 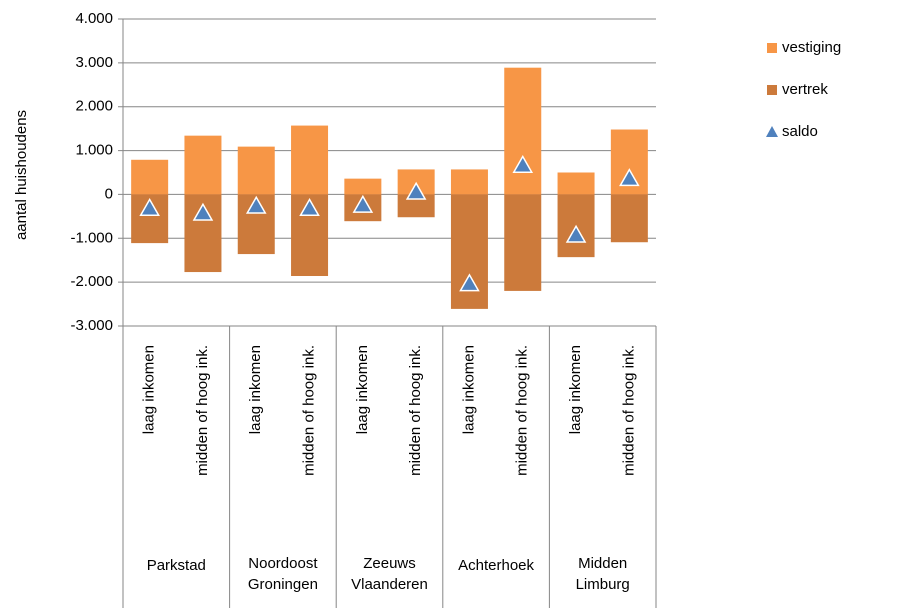 I want to click on legend-label: saldo, so click(x=800, y=131).